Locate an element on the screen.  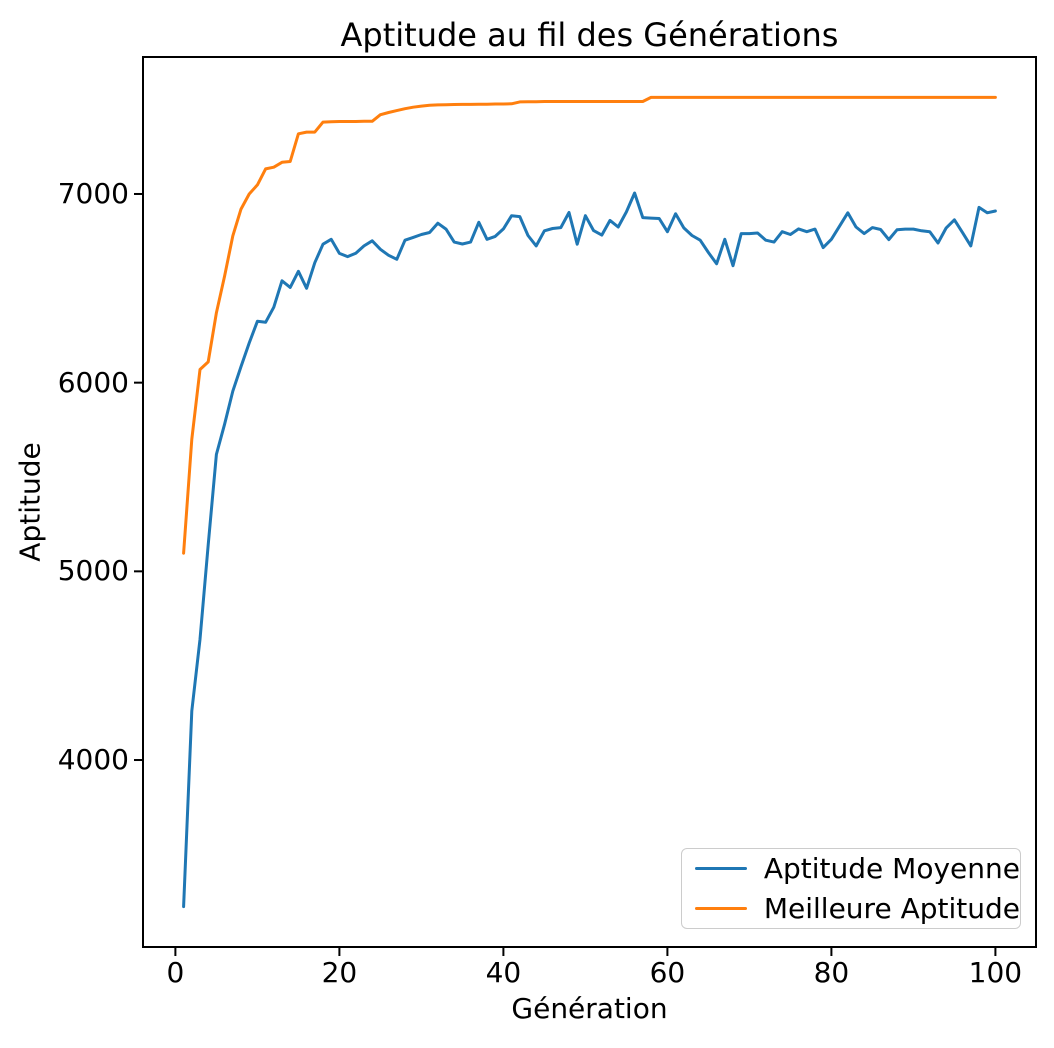
x-tick-label: 0 is located at coordinates (175, 972).